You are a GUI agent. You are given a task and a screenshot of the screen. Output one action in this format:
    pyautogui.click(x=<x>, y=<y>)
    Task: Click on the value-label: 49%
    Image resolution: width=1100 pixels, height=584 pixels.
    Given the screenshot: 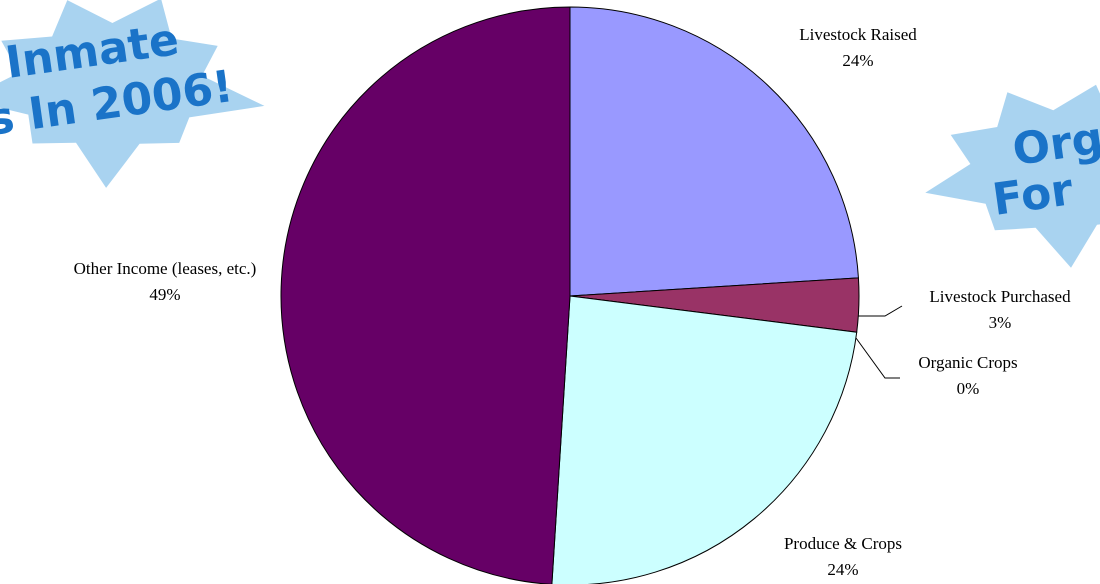 What is the action you would take?
    pyautogui.click(x=164, y=294)
    